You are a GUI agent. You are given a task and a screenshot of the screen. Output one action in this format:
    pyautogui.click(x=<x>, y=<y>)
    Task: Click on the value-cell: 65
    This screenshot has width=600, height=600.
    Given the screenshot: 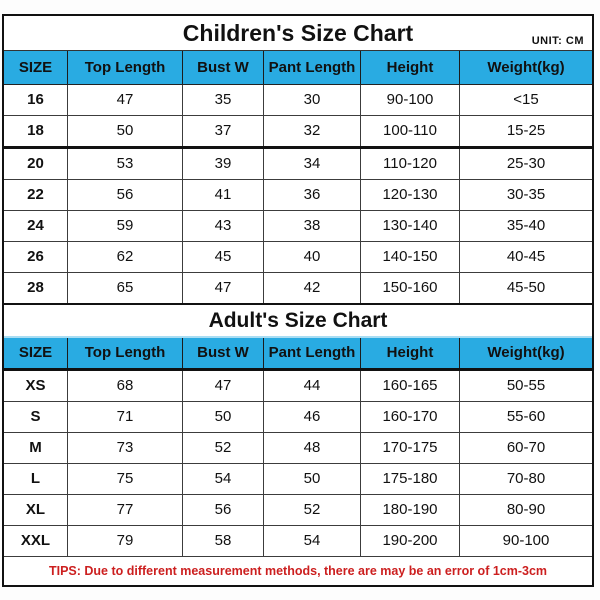 What is the action you would take?
    pyautogui.click(x=125, y=288)
    